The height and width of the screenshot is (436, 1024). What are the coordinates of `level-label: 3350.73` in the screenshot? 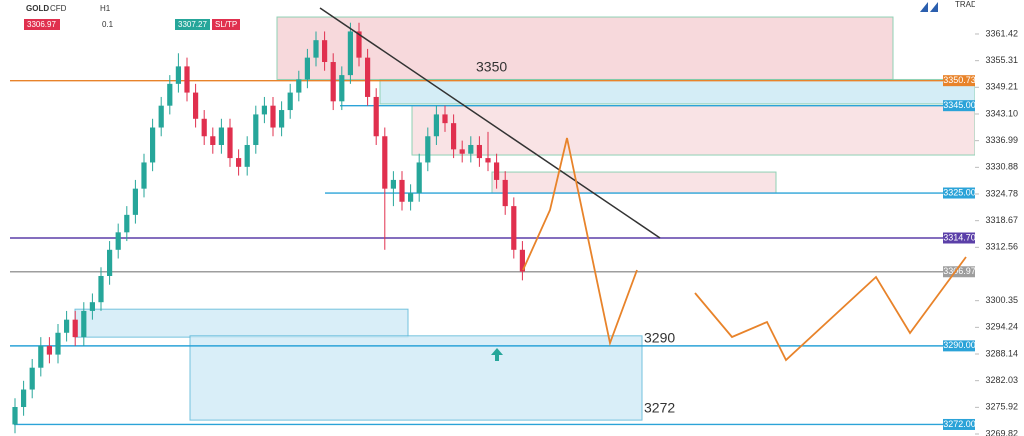 It's located at (959, 80).